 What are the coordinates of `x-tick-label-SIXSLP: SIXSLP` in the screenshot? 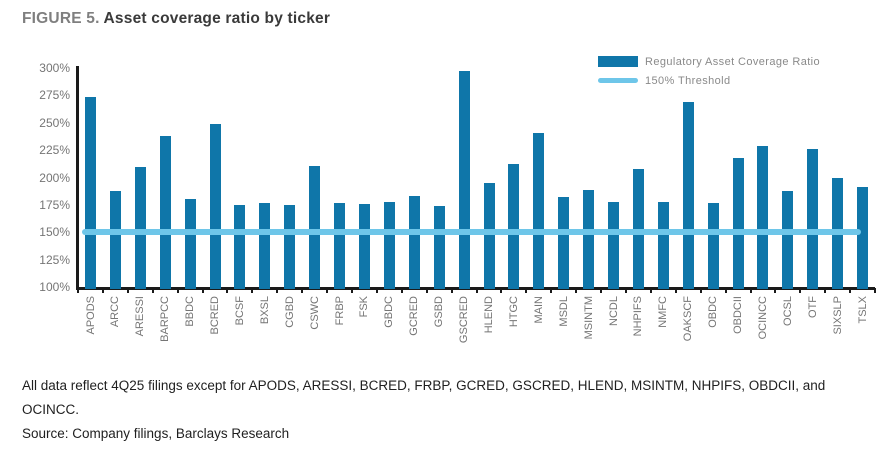 It's located at (837, 315).